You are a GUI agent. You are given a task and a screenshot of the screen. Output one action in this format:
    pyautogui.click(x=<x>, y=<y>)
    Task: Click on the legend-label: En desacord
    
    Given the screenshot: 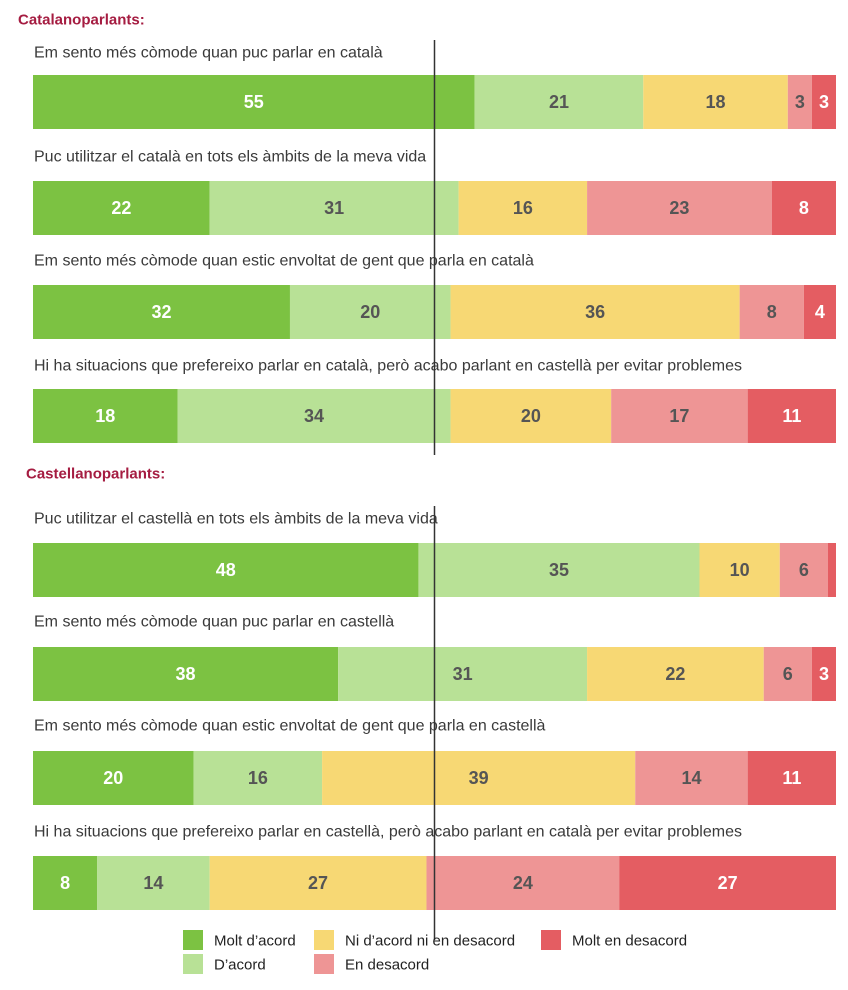 What is the action you would take?
    pyautogui.click(x=387, y=965)
    